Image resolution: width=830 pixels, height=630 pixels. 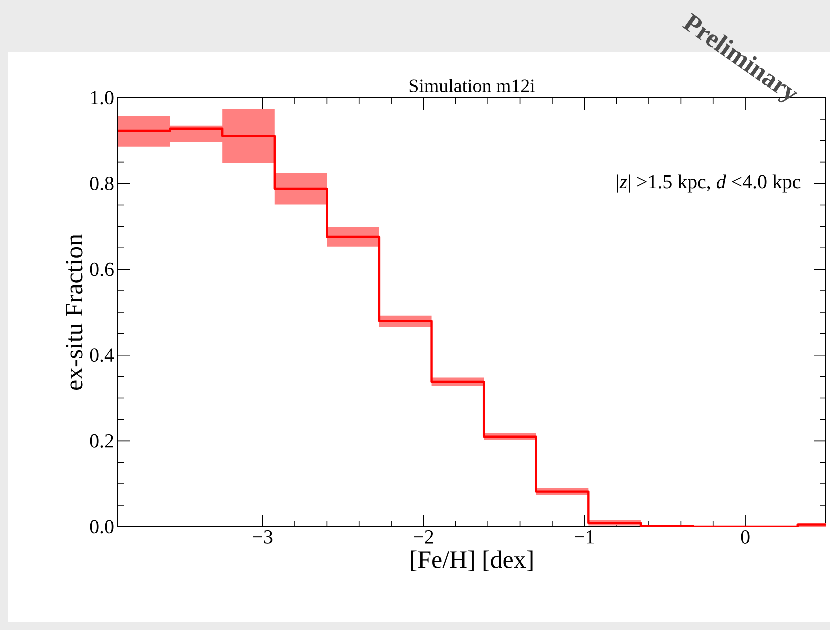 What do you see at coordinates (263, 537) in the screenshot?
I see `x-tick-label: −3` at bounding box center [263, 537].